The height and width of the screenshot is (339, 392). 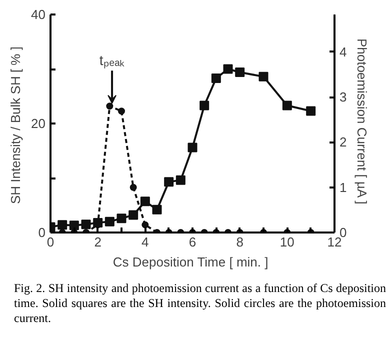 What do you see at coordinates (98, 242) in the screenshot?
I see `x-tick-label: 2` at bounding box center [98, 242].